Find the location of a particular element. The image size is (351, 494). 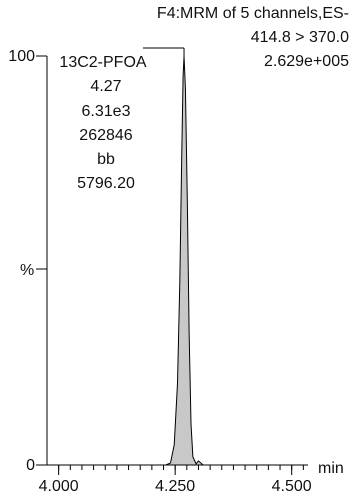

y-axis-label: % is located at coordinates (27, 270).